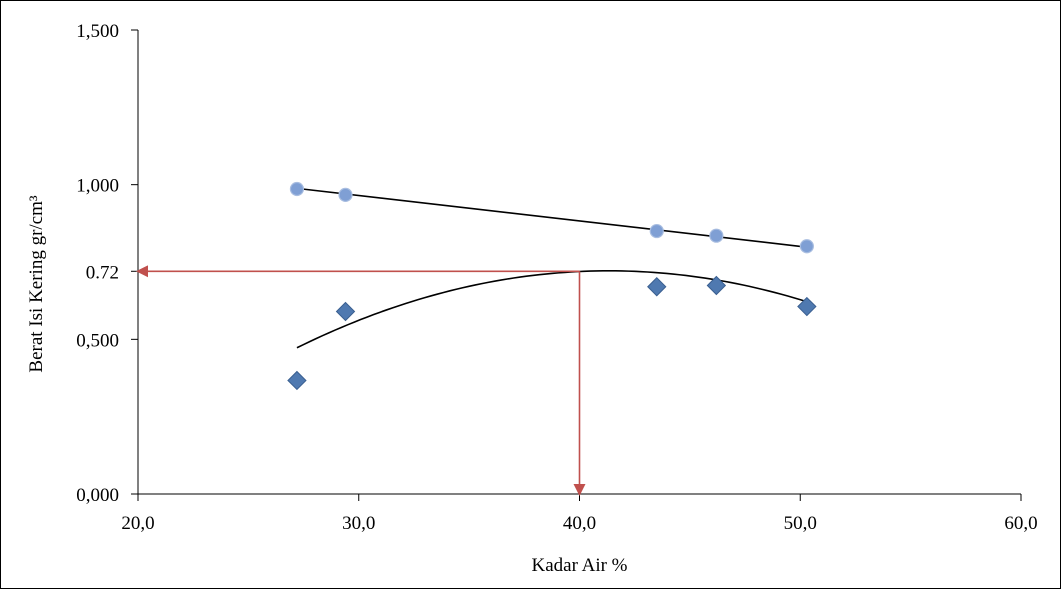 The image size is (1061, 589). What do you see at coordinates (97, 340) in the screenshot?
I see `y-tick-label: 0,500` at bounding box center [97, 340].